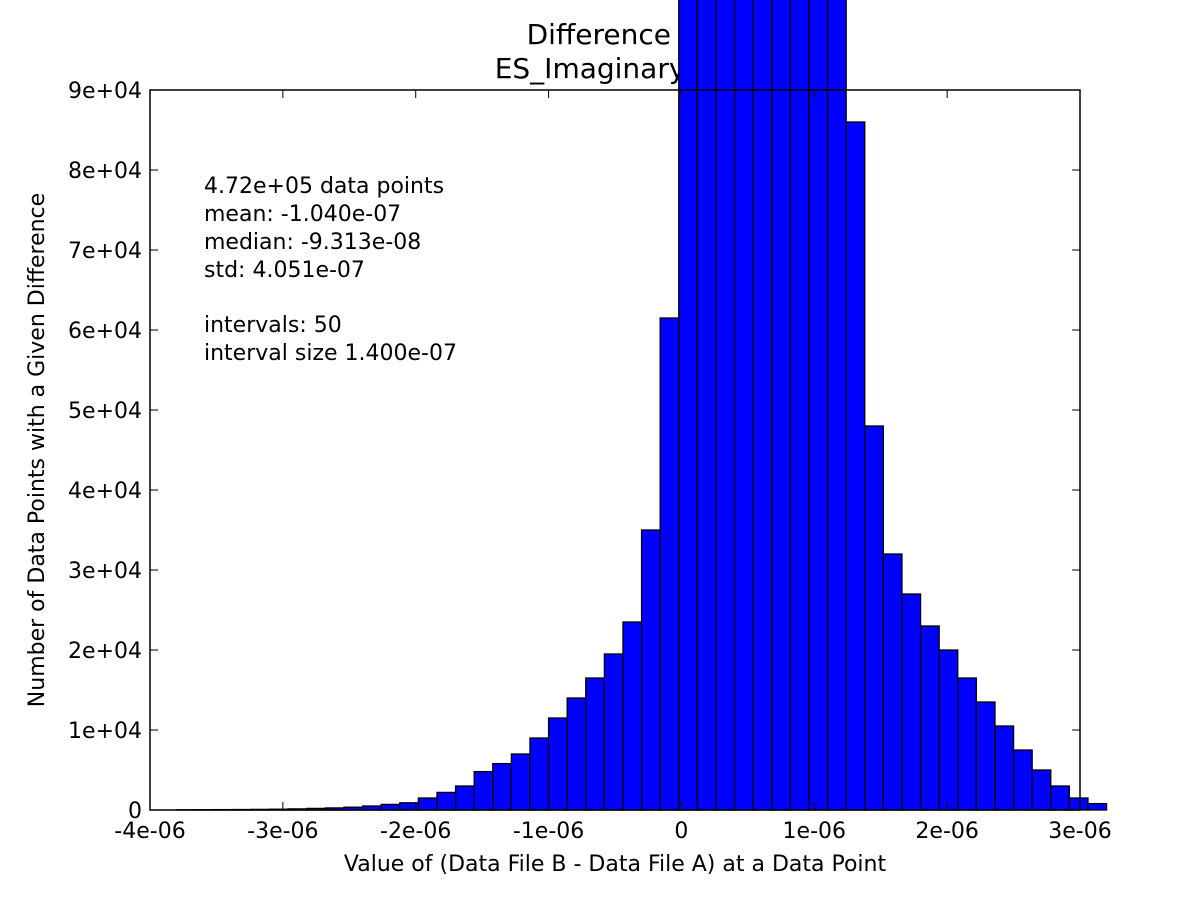 The image size is (1200, 900). Describe the element at coordinates (105, 571) in the screenshot. I see `y-tick-label: 3e+04` at that location.